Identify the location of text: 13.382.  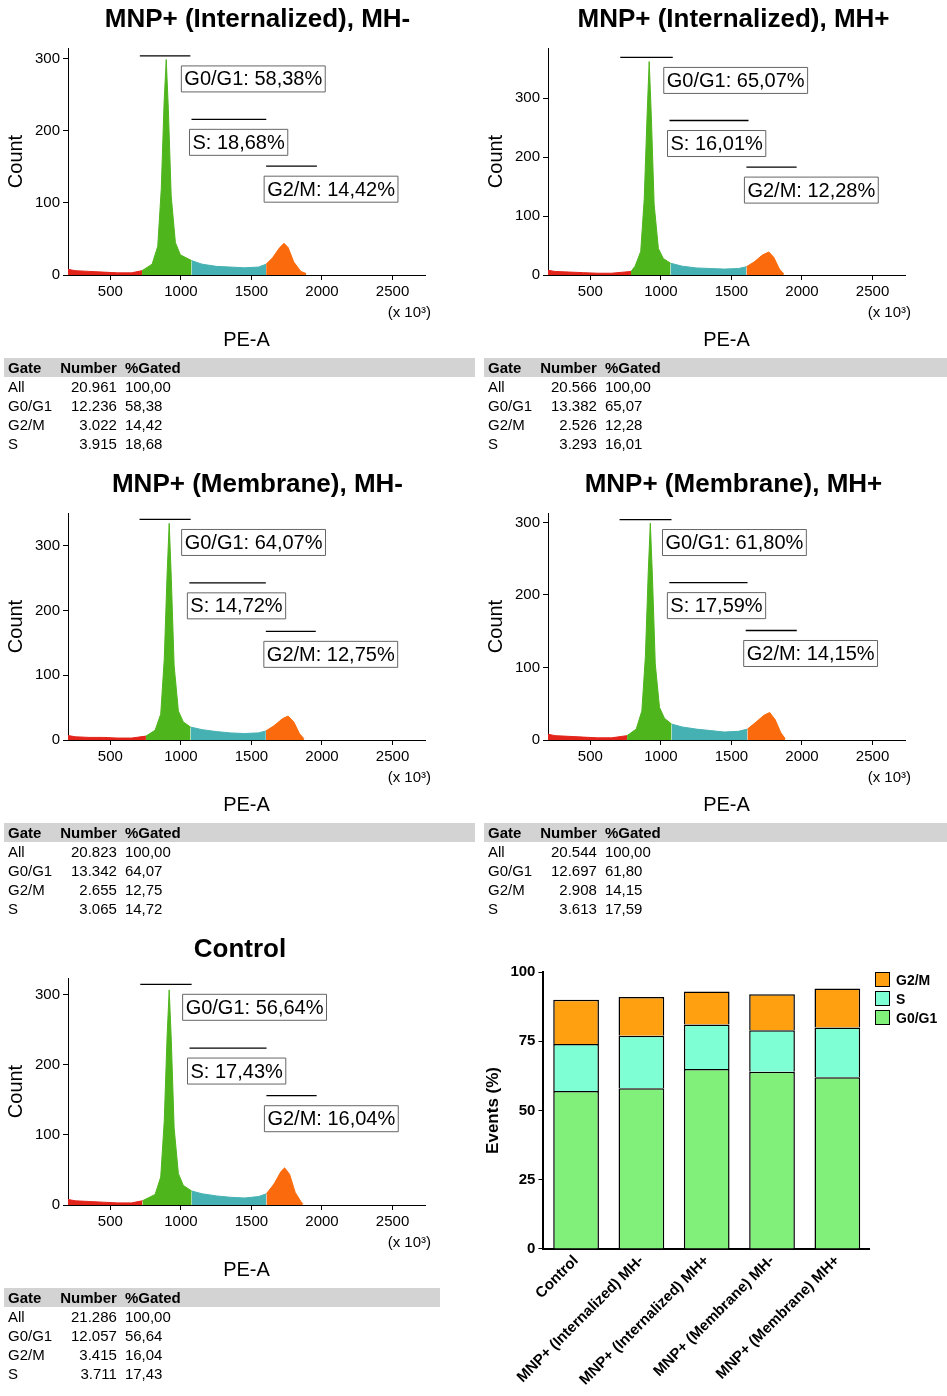
(574, 405).